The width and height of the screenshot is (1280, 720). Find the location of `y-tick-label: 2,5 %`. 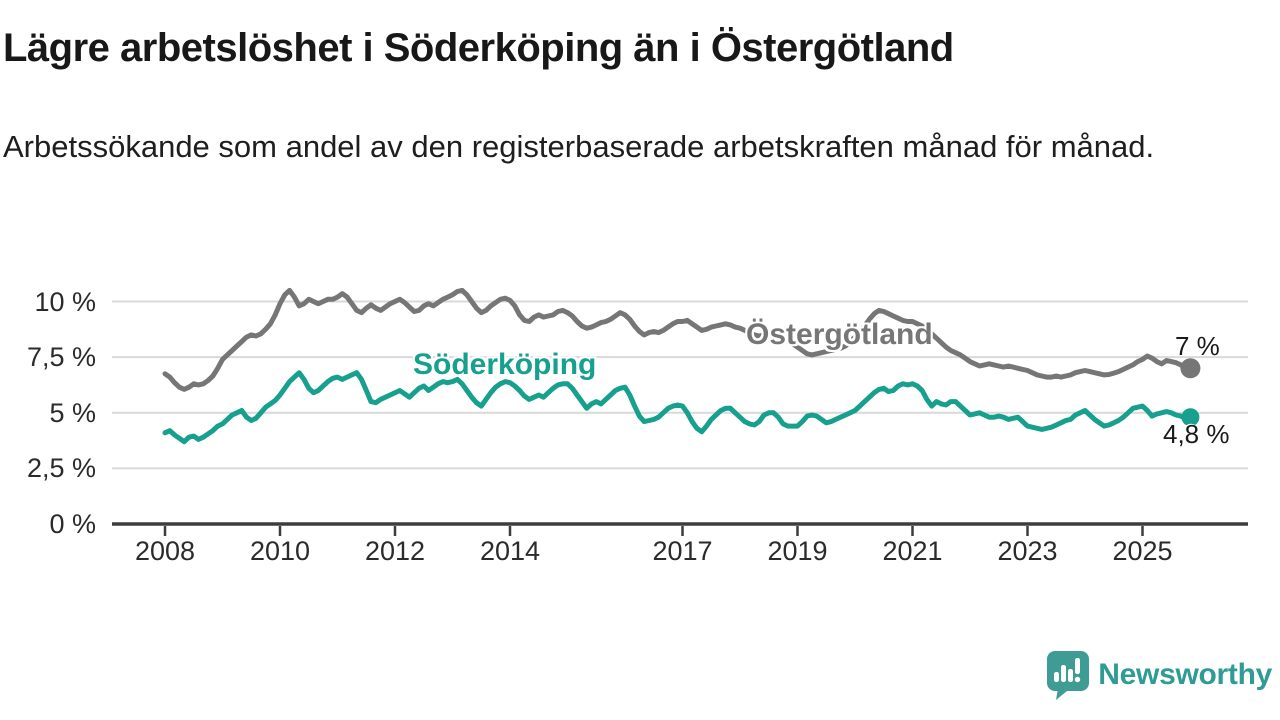

y-tick-label: 2,5 % is located at coordinates (61, 468).